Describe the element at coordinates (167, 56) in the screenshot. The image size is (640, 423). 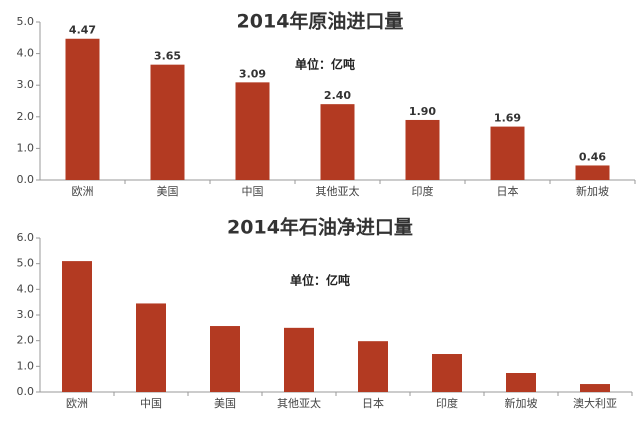
I see `value-label: 3.65` at that location.